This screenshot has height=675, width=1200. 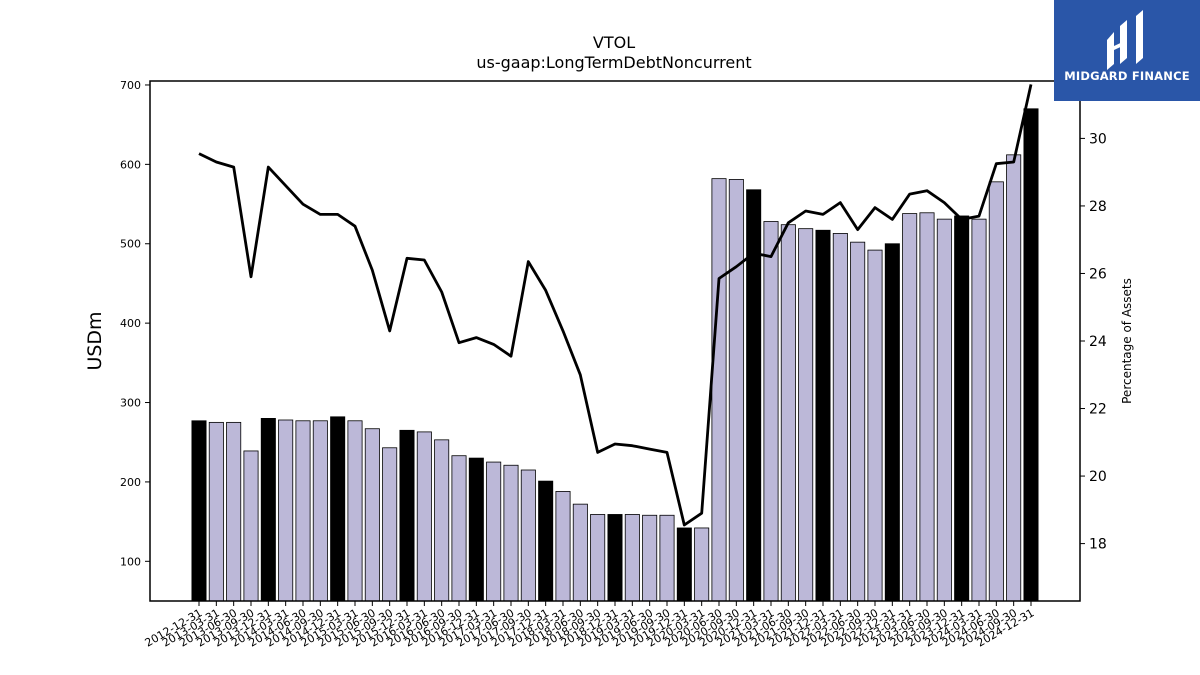 What do you see at coordinates (1098, 139) in the screenshot?
I see `y2-tick-label: 30` at bounding box center [1098, 139].